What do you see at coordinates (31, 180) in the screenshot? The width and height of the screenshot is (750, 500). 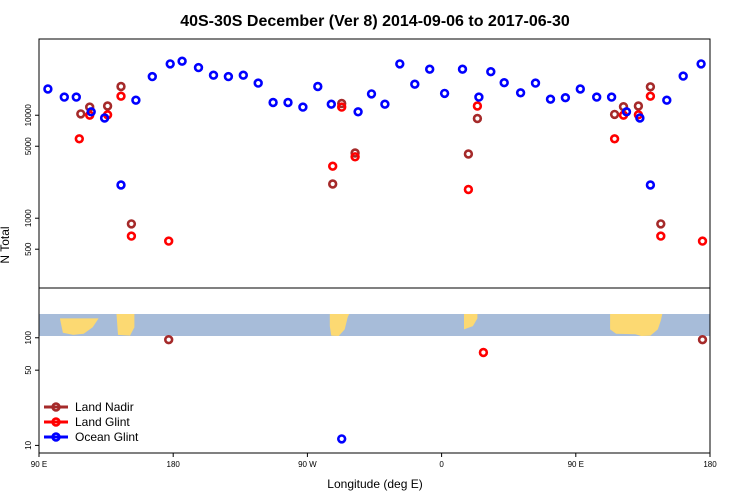 I see `y-axis-upper: 500 1000 5000 10000` at bounding box center [31, 180].